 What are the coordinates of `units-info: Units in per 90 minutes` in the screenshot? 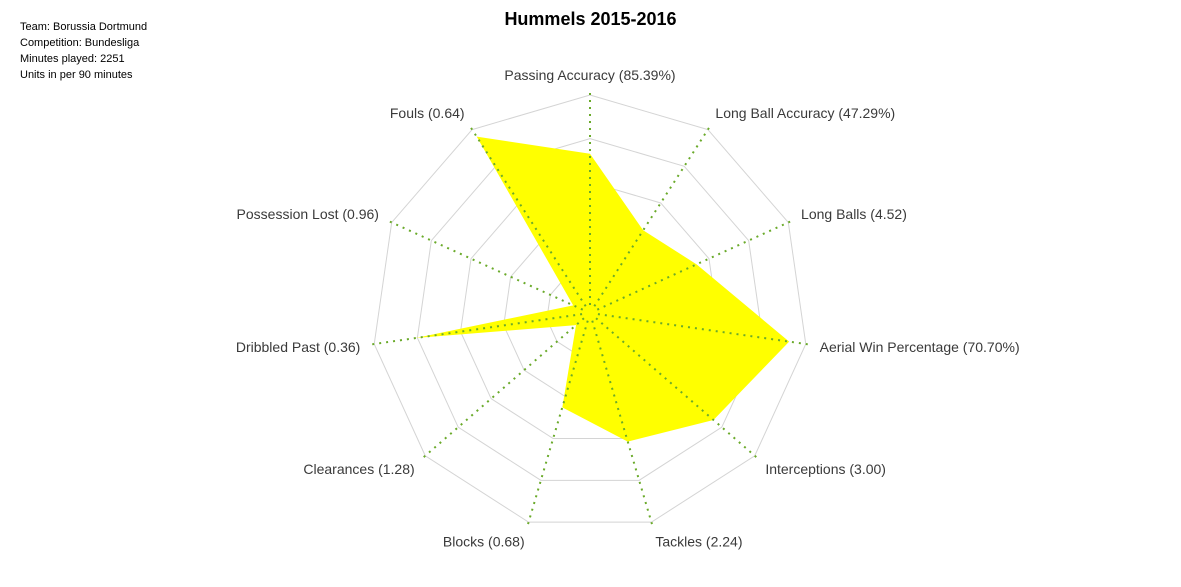 It's located at (76, 75).